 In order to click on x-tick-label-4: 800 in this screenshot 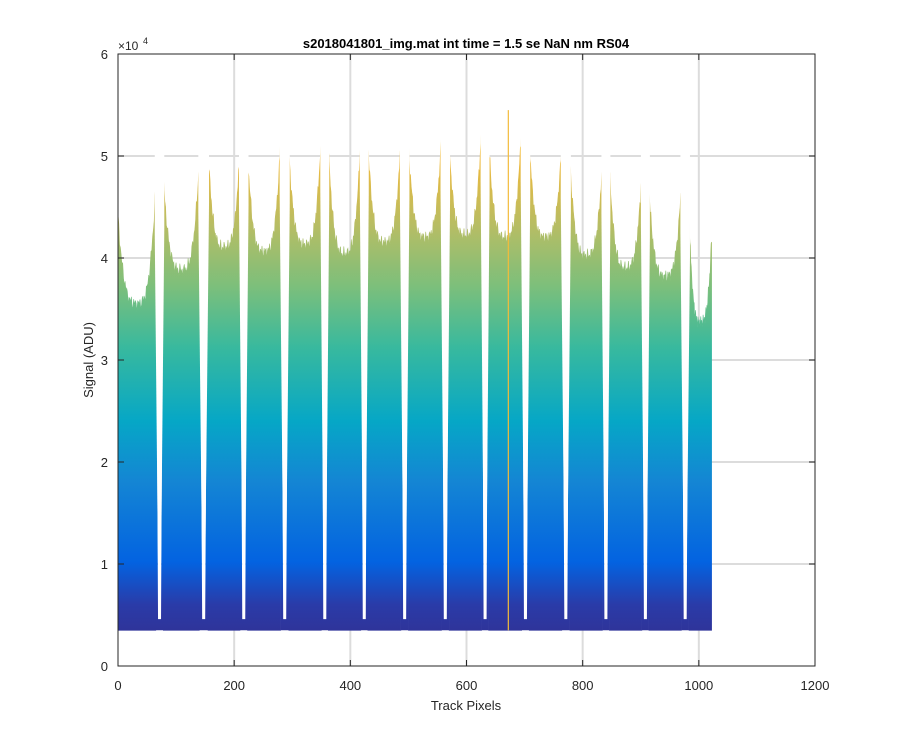, I will do `click(583, 685)`.